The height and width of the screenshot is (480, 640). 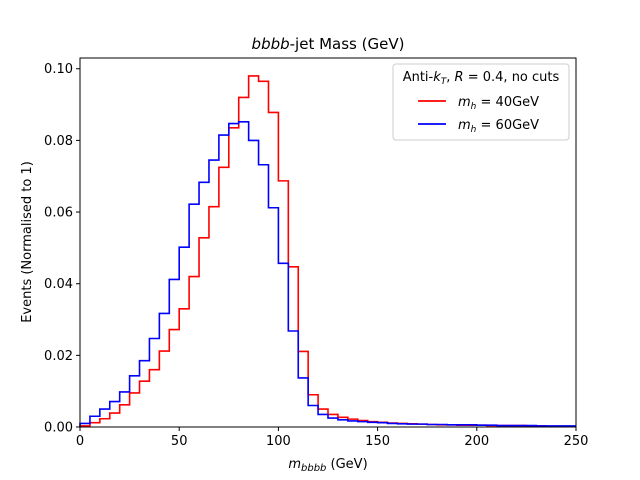 What do you see at coordinates (58, 141) in the screenshot?
I see `y-tick-label: 0.08` at bounding box center [58, 141].